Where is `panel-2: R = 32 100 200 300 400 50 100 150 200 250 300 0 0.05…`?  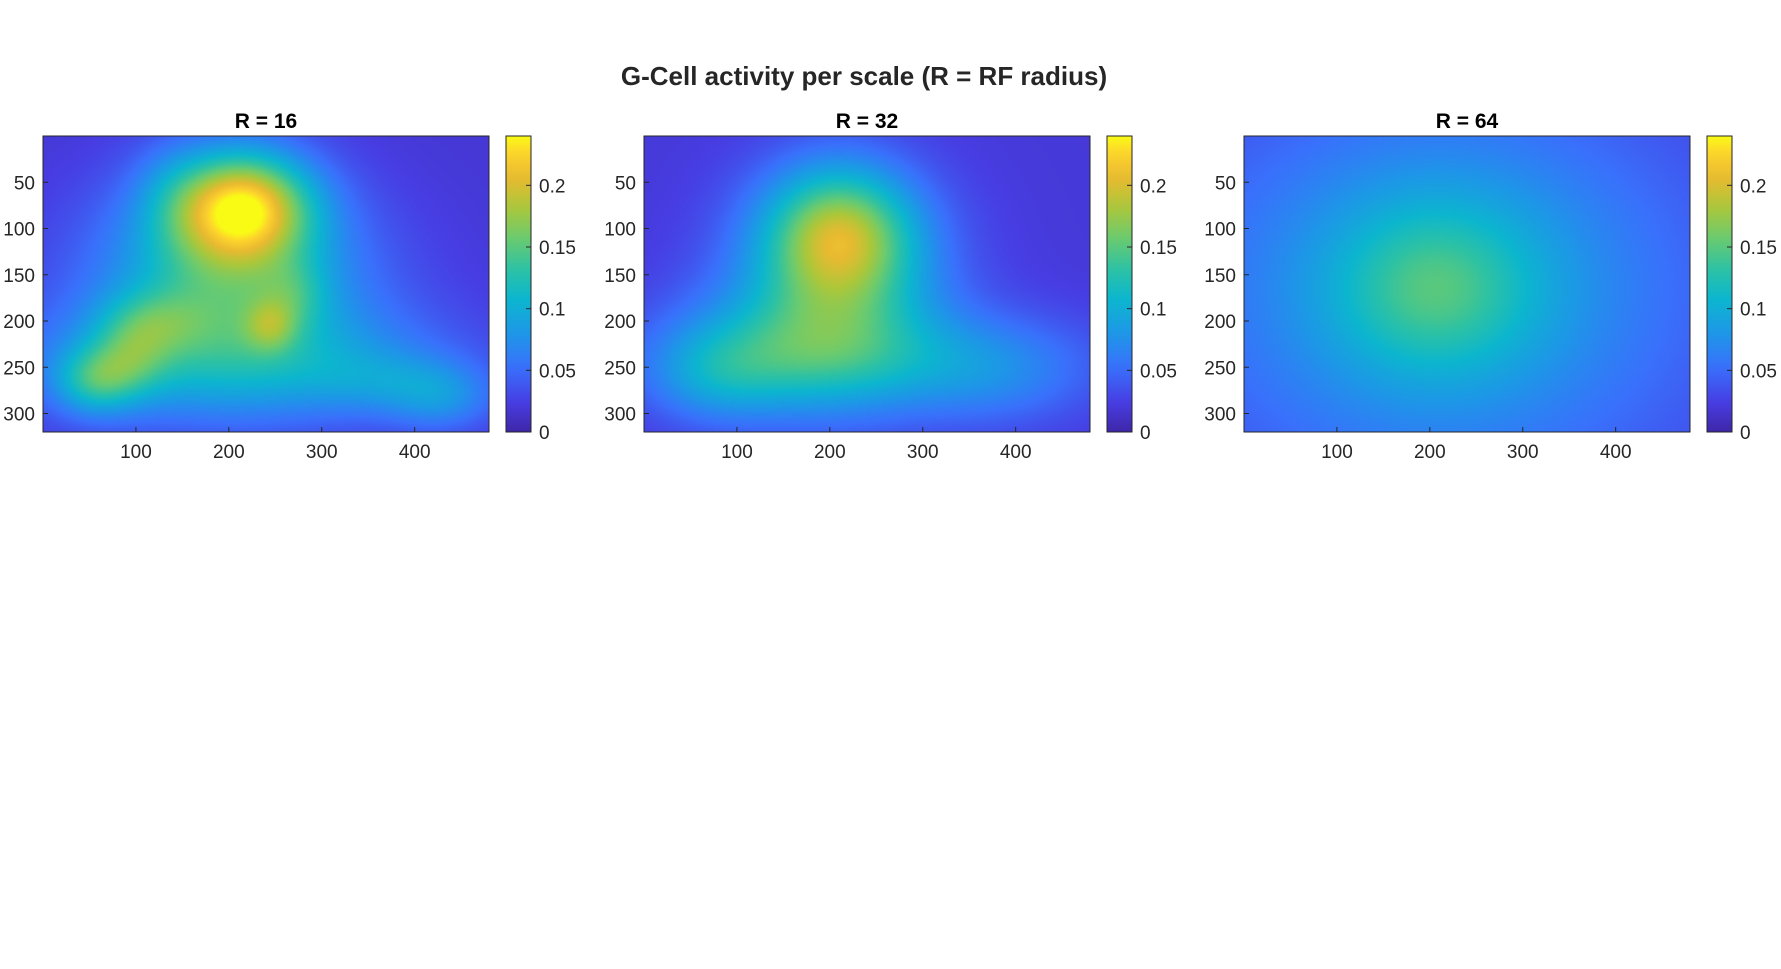 panel-2: R = 32 100 200 300 400 50 100 150 200 250 300 0 0.05… is located at coordinates (890, 286).